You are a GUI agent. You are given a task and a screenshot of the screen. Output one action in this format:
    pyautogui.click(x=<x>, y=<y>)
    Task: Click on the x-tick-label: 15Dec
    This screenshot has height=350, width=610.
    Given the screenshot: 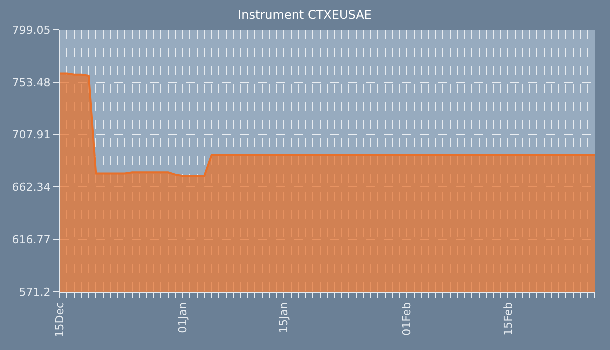 What is the action you would take?
    pyautogui.click(x=60, y=320)
    